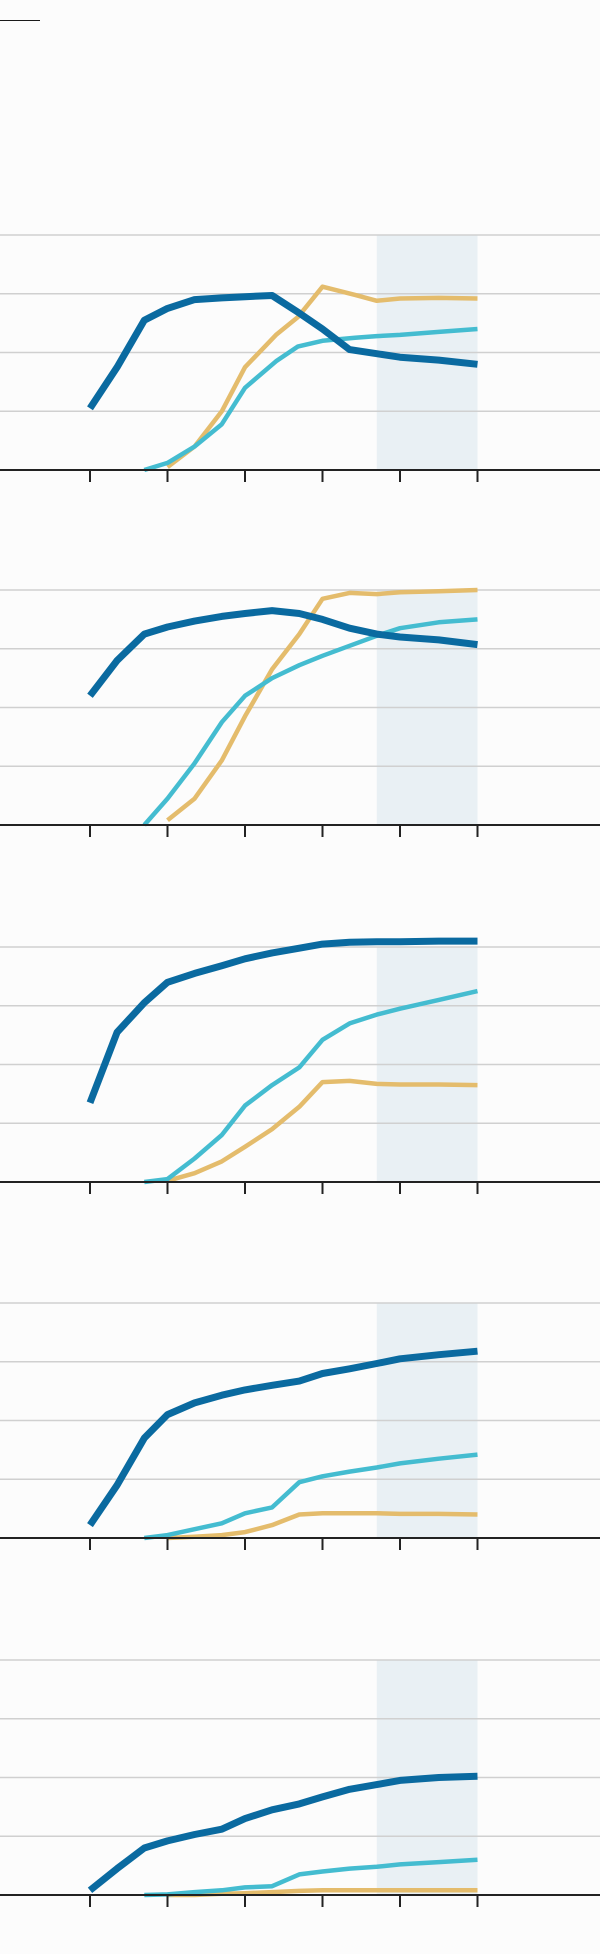 The height and width of the screenshot is (1954, 600). Describe the element at coordinates (20, 20) in the screenshot. I see `header-rule` at that location.